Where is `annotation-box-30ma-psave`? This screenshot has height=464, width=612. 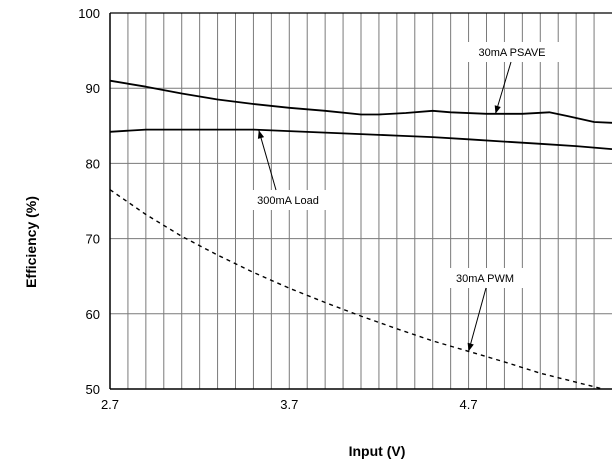 annotation-box-30ma-psave is located at coordinates (512, 52).